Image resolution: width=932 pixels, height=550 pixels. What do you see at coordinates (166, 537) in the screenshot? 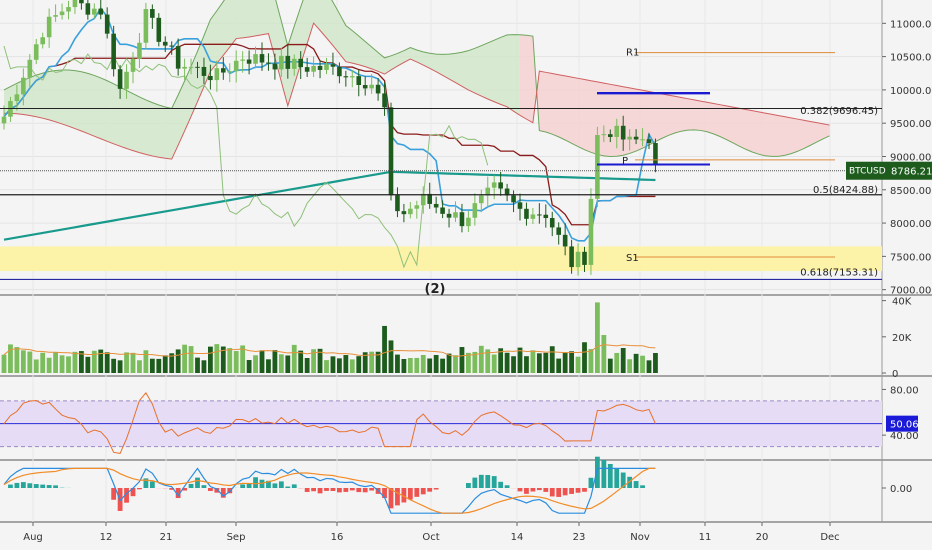
I see `time-tick-label: 21` at bounding box center [166, 537].